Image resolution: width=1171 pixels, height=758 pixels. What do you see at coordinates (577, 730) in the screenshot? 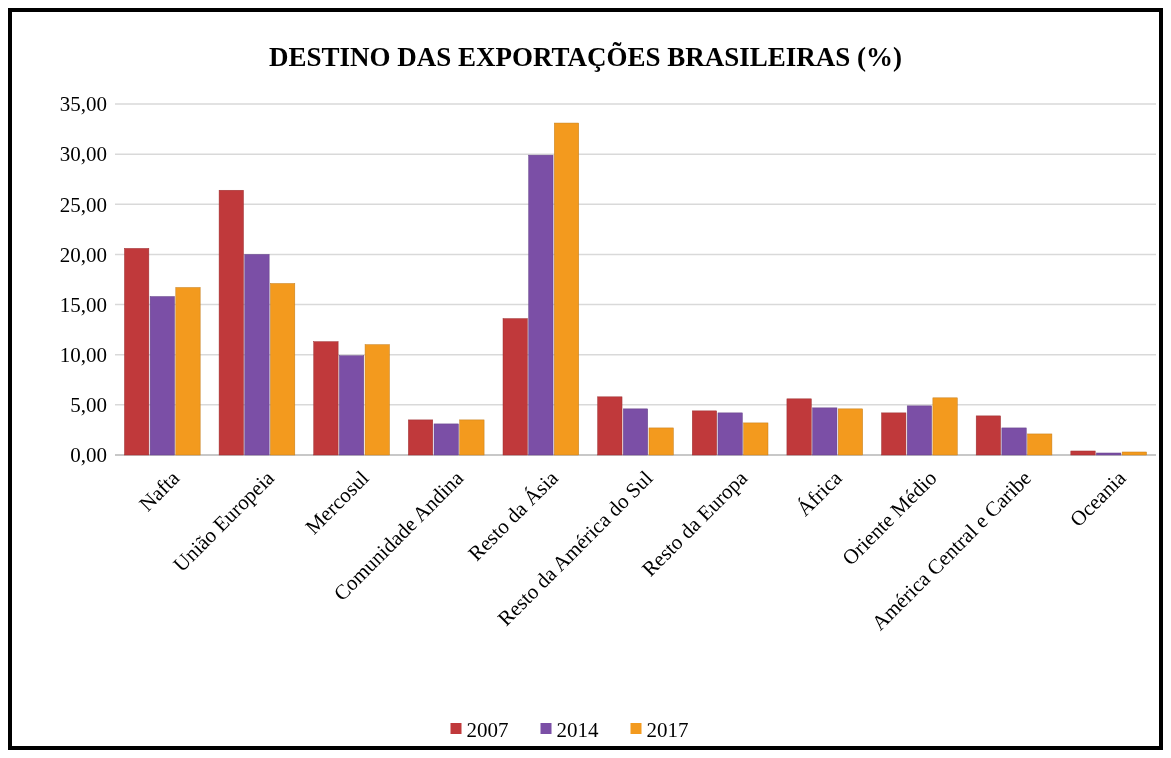
I see `legend-label: 2014` at bounding box center [577, 730].